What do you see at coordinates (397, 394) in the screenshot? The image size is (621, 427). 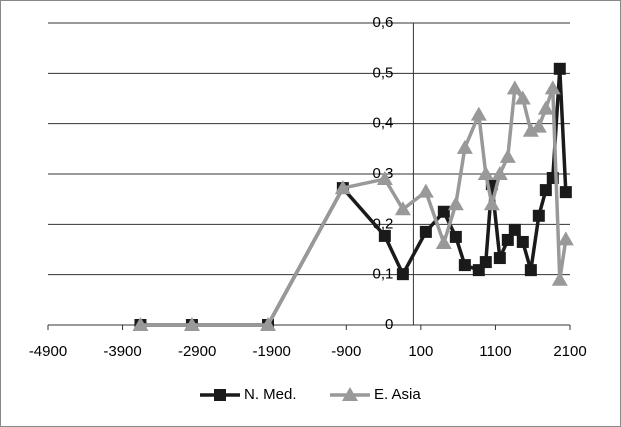 I see `legend-label: E. Asia` at bounding box center [397, 394].